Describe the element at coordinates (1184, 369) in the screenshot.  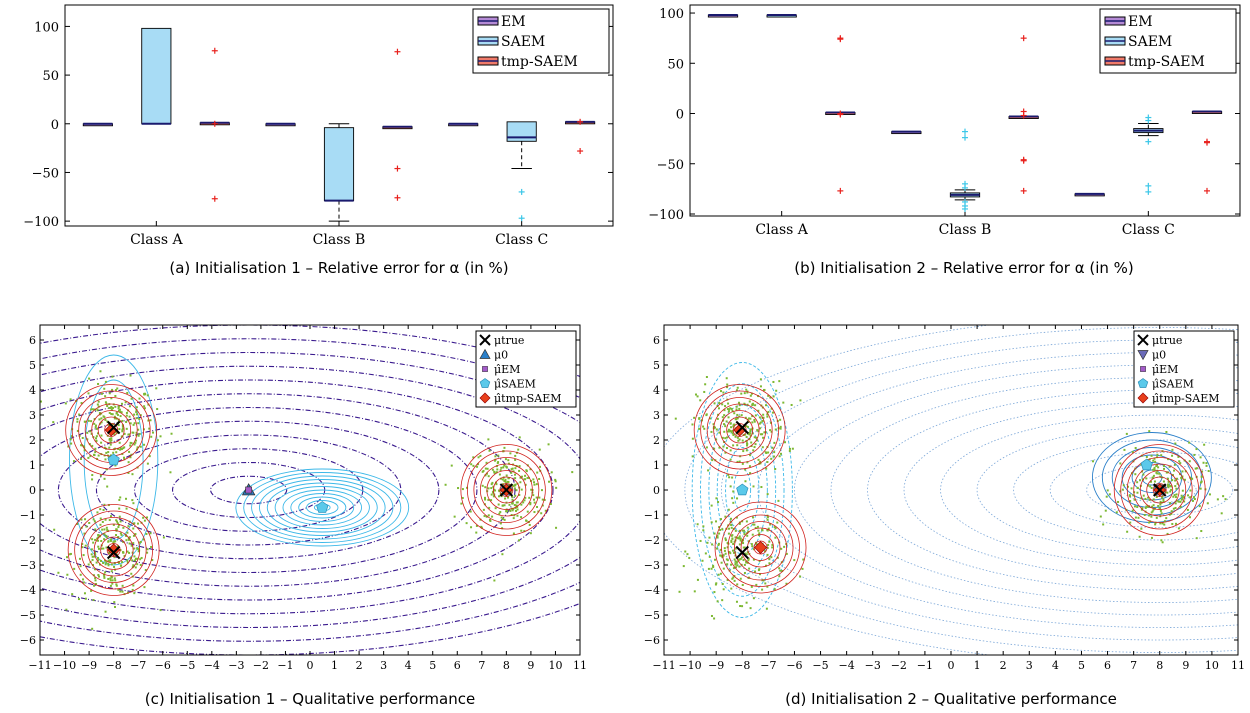
I see `legend-frame` at that location.